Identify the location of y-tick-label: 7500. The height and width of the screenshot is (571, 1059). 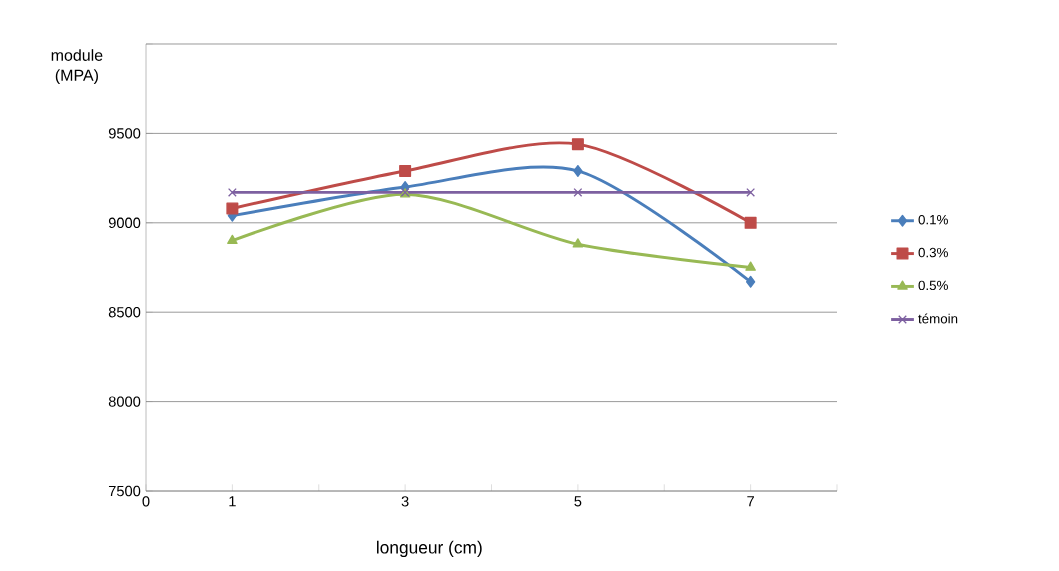
(124, 491).